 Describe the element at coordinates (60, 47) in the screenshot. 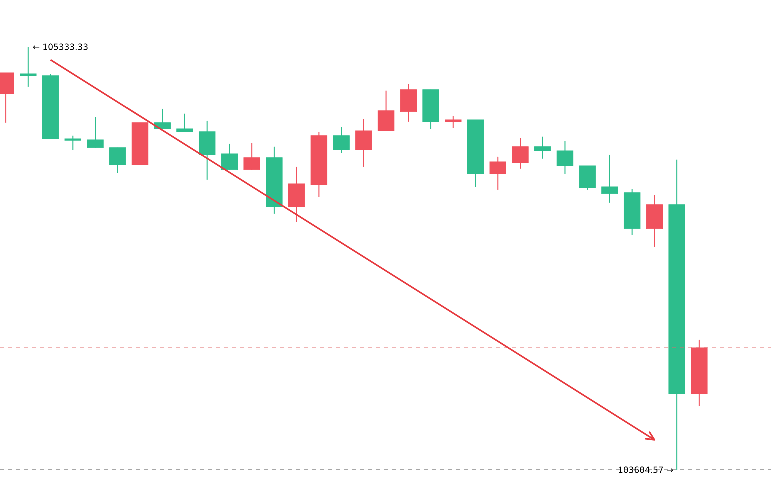

I see `annotation: ← 105333.33` at that location.